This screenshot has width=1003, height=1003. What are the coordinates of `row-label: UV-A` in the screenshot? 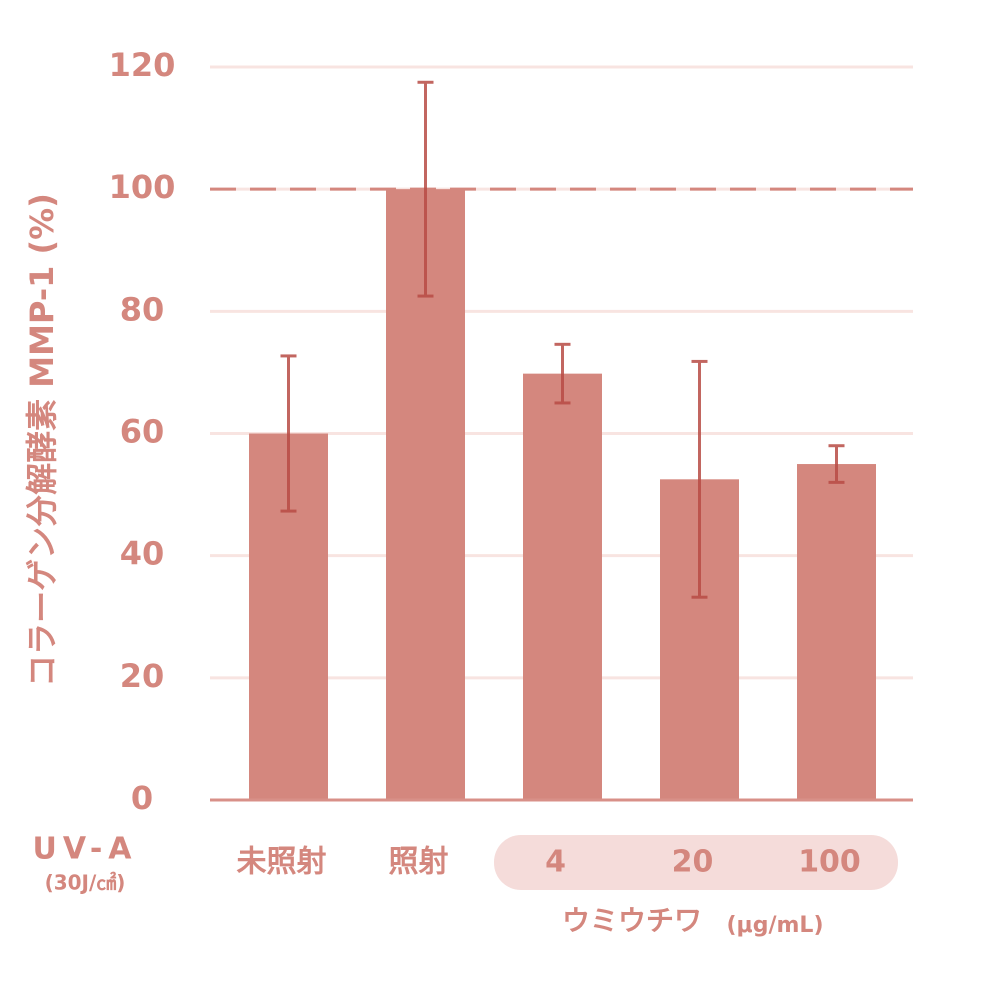 It's located at (84, 849).